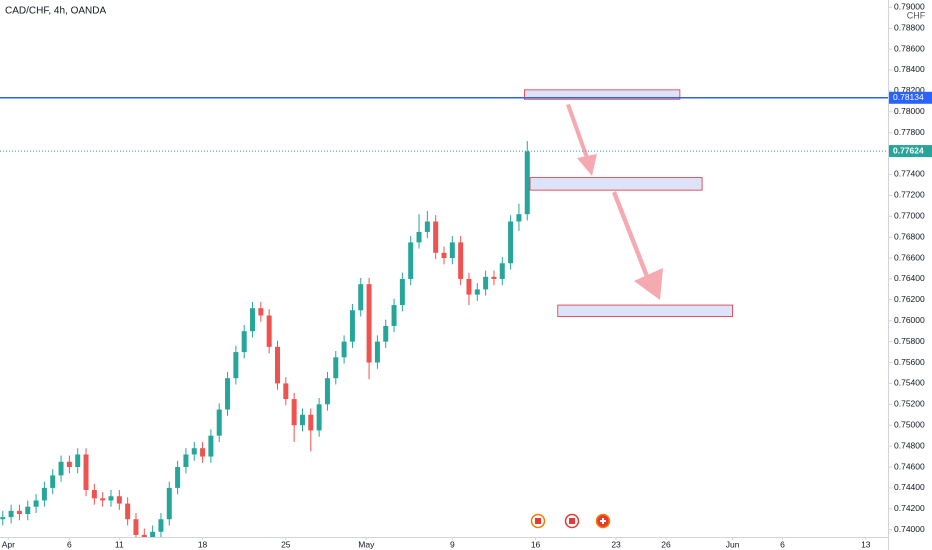  Describe the element at coordinates (909, 132) in the screenshot. I see `y-tick-label: 0.77800` at that location.